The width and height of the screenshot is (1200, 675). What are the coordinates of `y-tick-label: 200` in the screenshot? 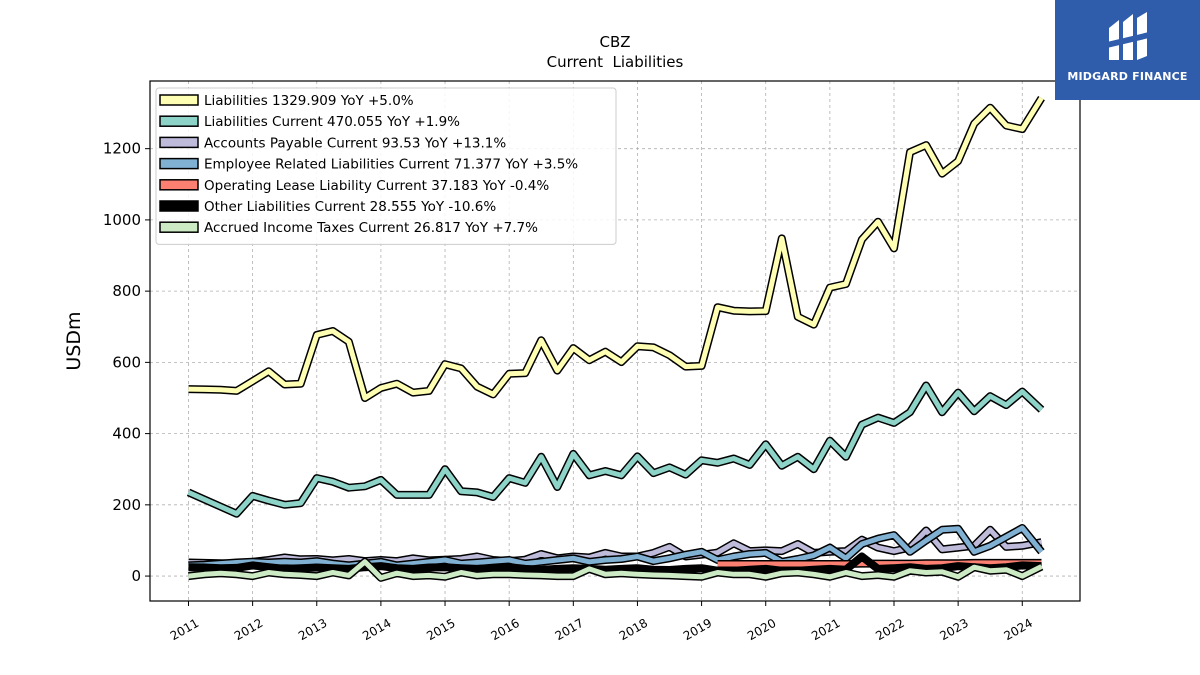 It's located at (126, 505).